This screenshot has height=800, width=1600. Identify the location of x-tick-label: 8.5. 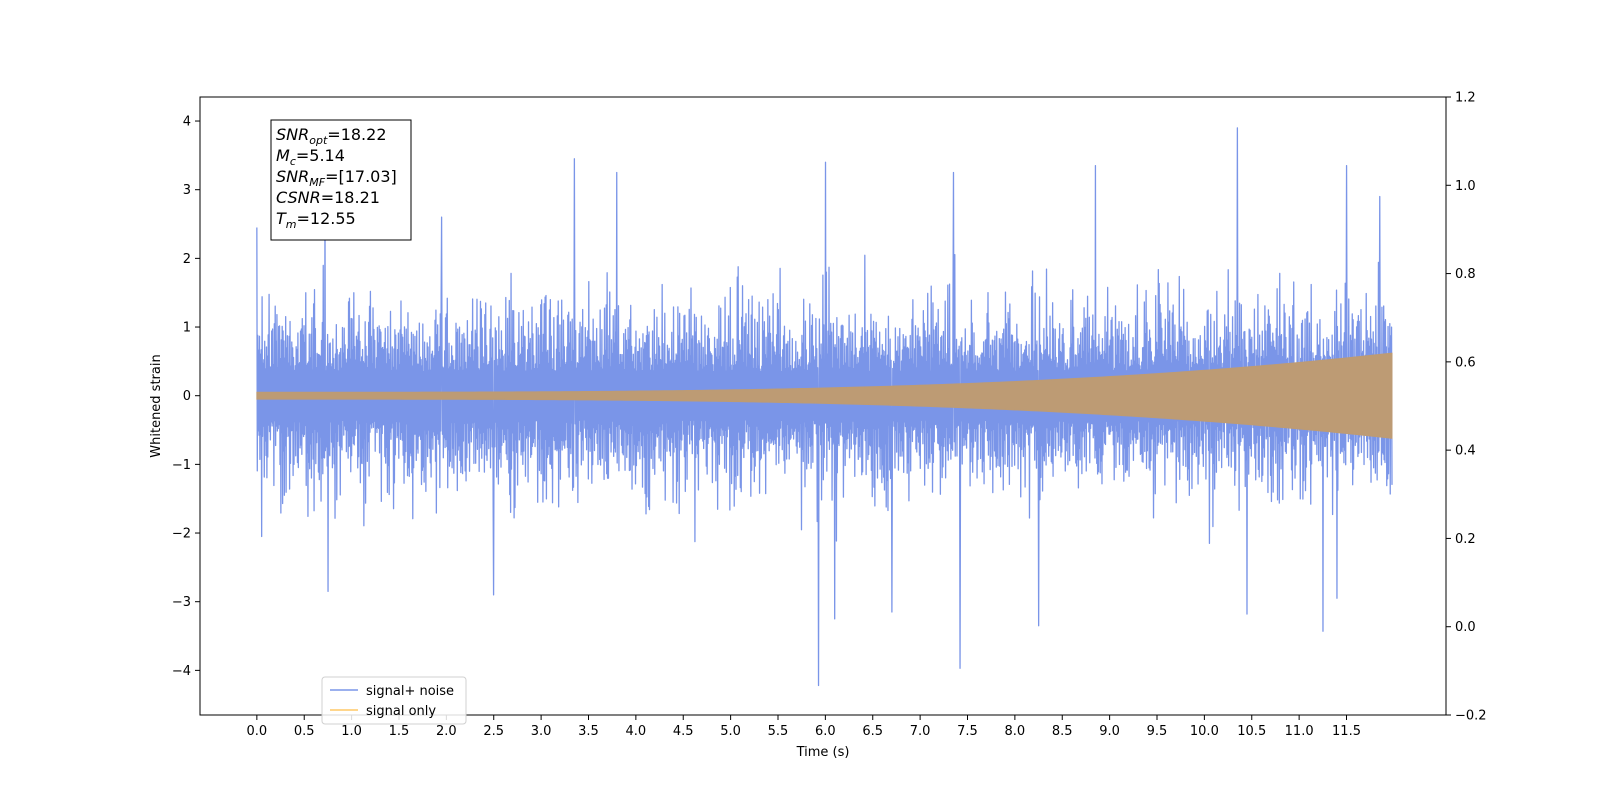
(1062, 731).